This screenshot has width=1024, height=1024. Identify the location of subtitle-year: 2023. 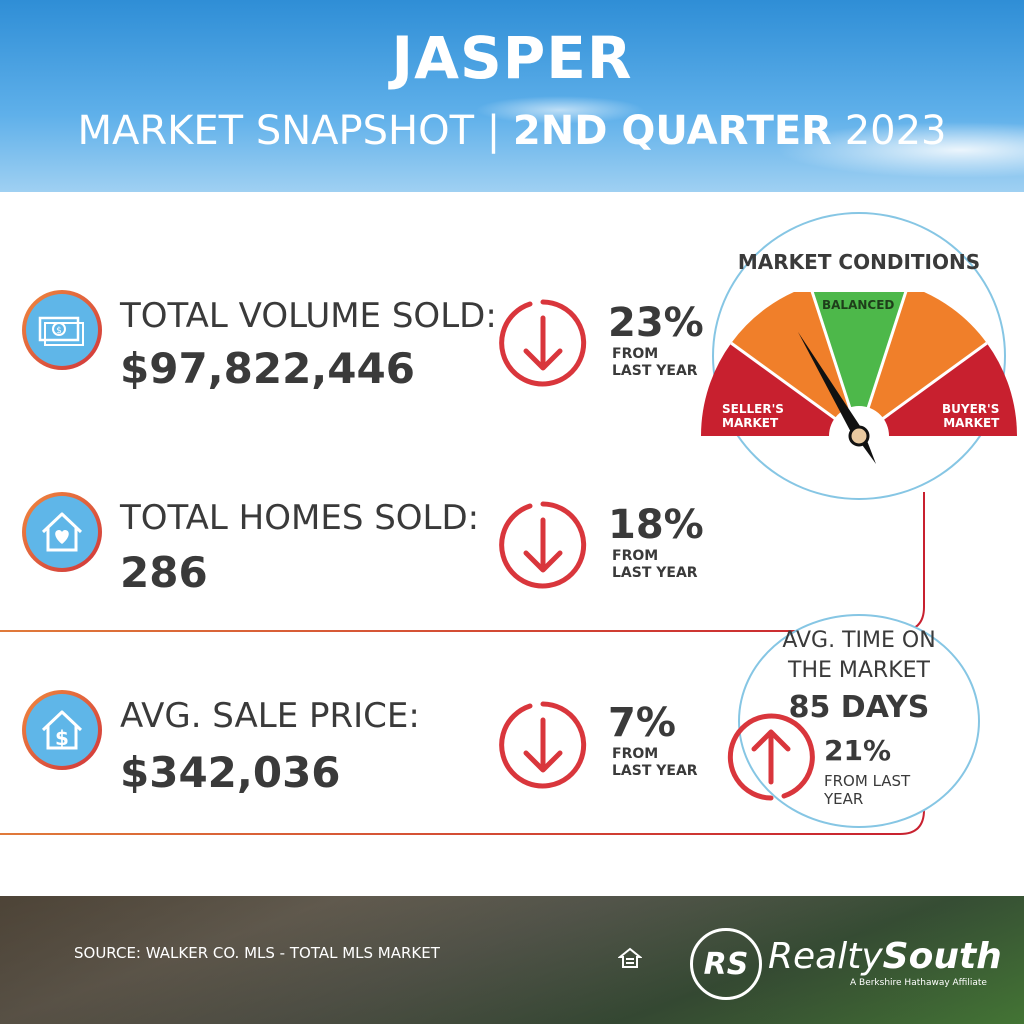
(889, 131).